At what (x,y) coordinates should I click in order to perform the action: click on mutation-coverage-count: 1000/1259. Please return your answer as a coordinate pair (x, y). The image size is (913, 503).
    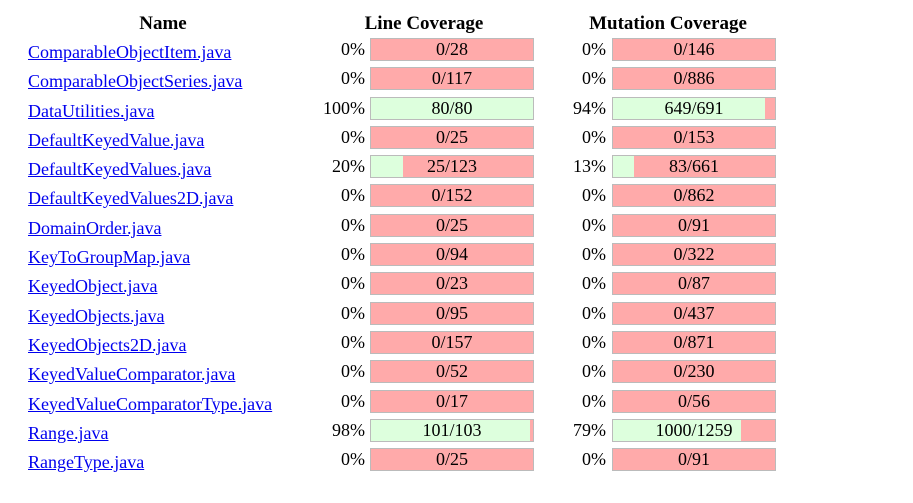
    Looking at the image, I should click on (694, 429).